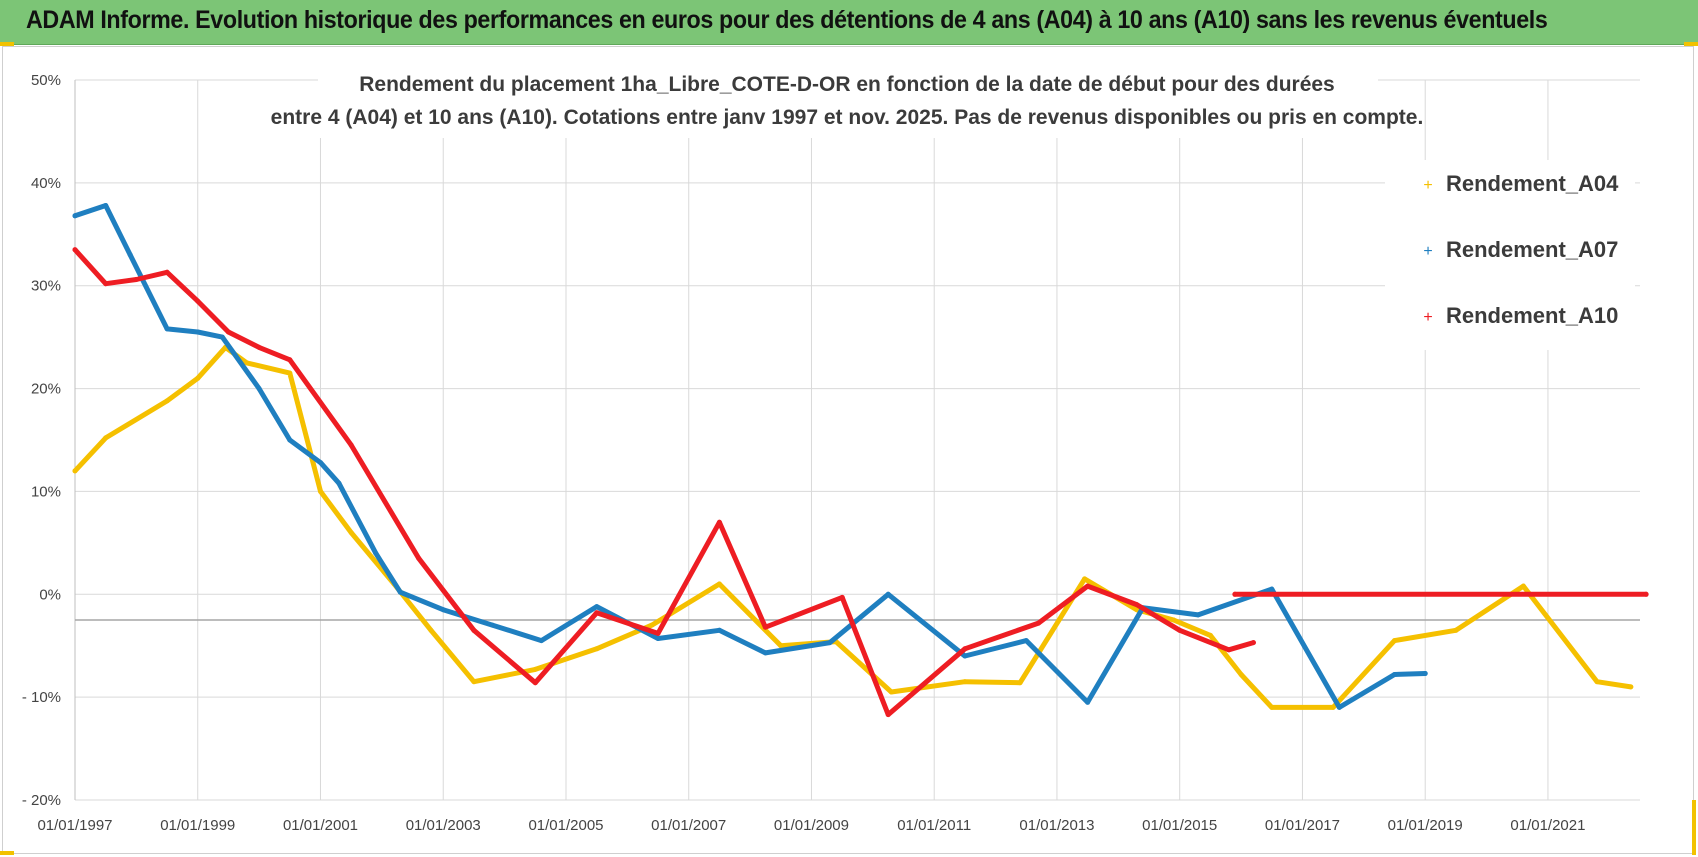 This screenshot has height=857, width=1698. Describe the element at coordinates (197, 825) in the screenshot. I see `x-tick-label: 01/01/1999` at that location.